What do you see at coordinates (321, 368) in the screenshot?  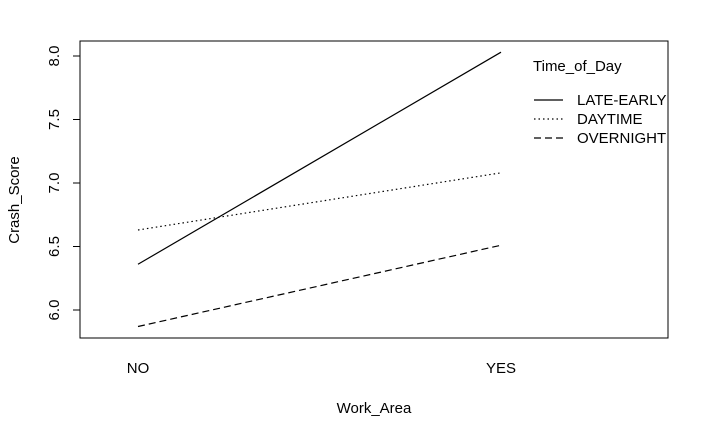 I see `x-axis: NO YES` at bounding box center [321, 368].